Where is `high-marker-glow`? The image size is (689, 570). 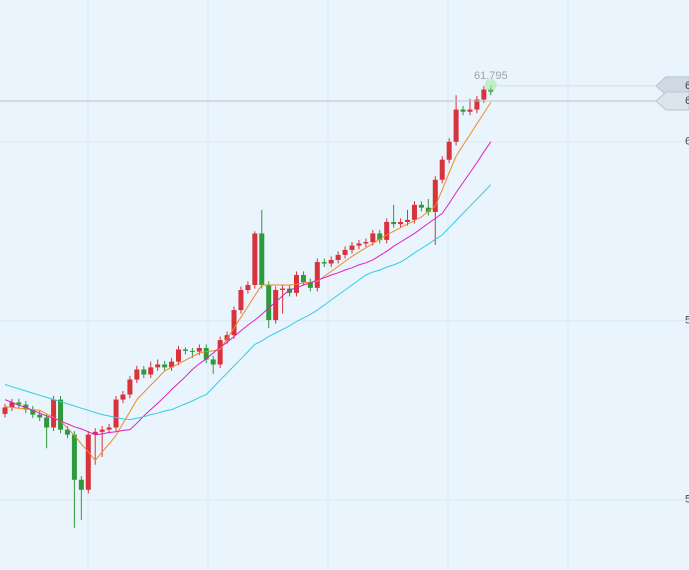
high-marker-glow is located at coordinates (490, 84).